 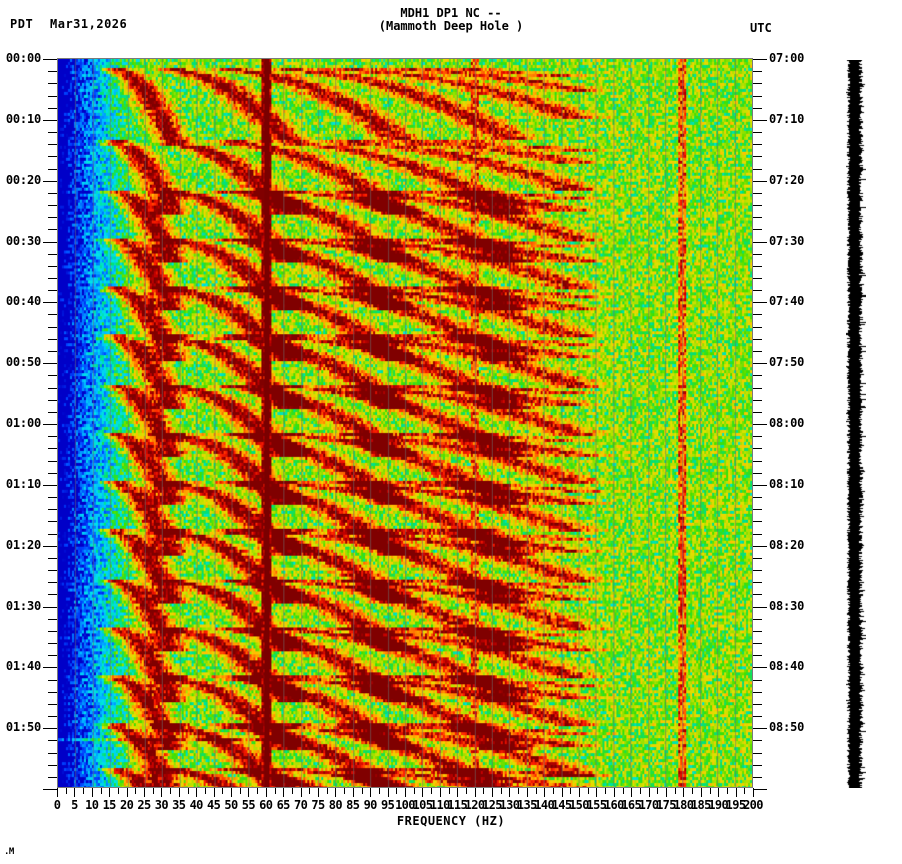 I want to click on pdt-label: 00:20, so click(x=23, y=180).